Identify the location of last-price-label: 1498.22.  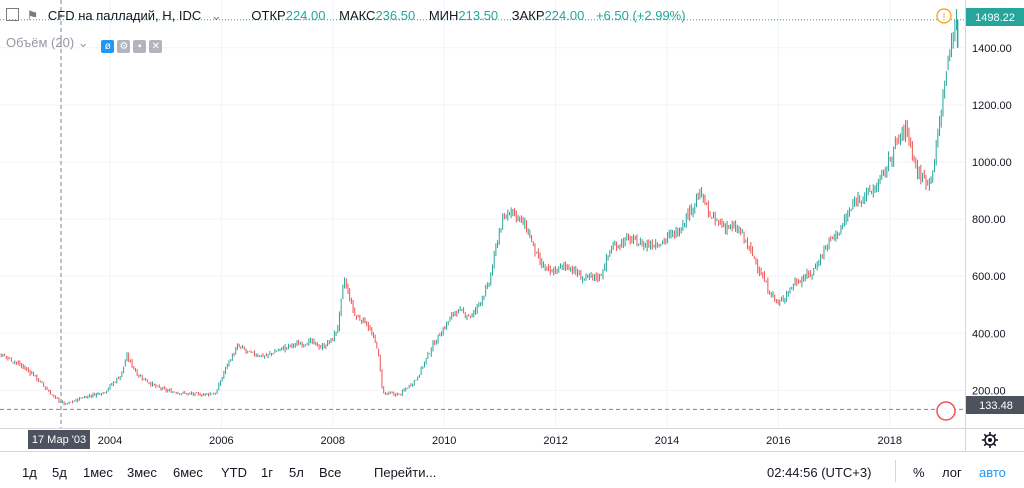
(995, 18).